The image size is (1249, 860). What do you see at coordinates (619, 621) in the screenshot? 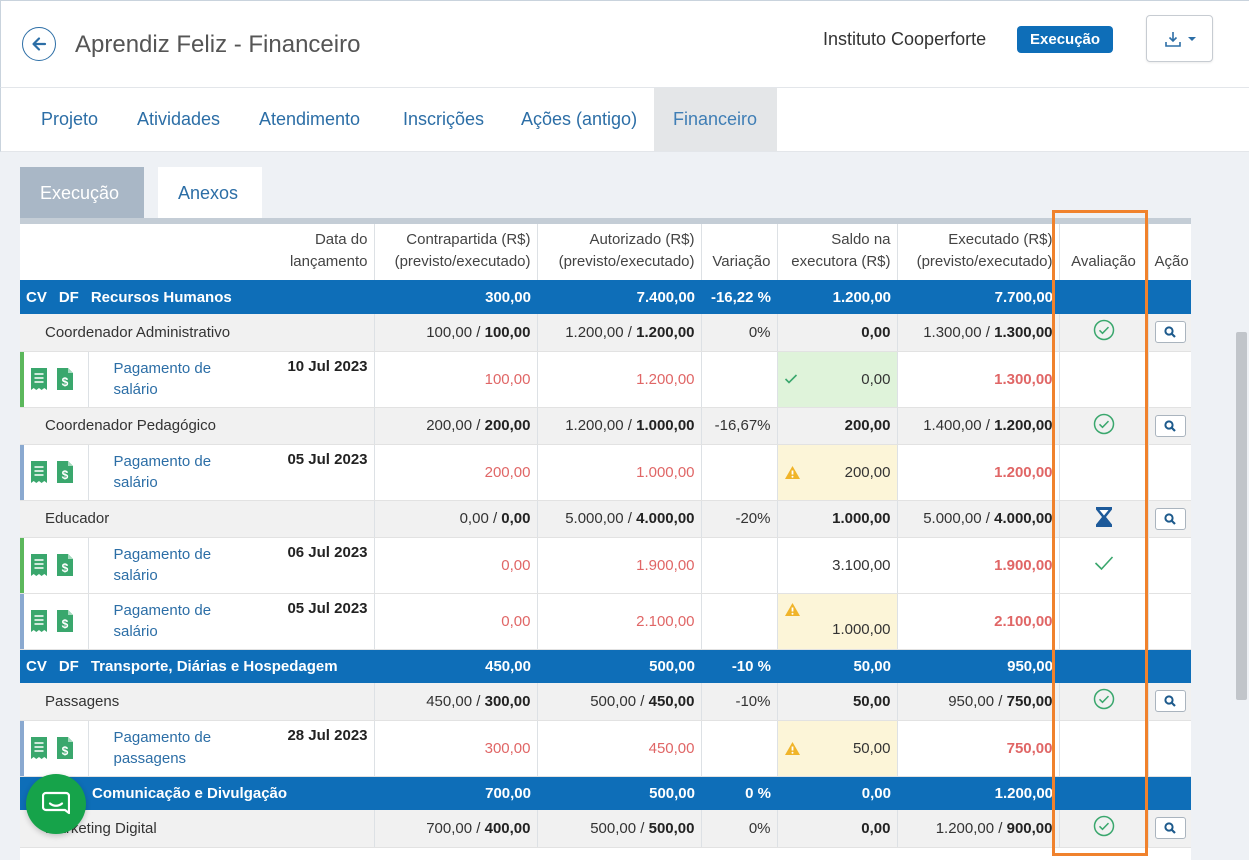
I see `payment-autorizado: 2.100,00` at bounding box center [619, 621].